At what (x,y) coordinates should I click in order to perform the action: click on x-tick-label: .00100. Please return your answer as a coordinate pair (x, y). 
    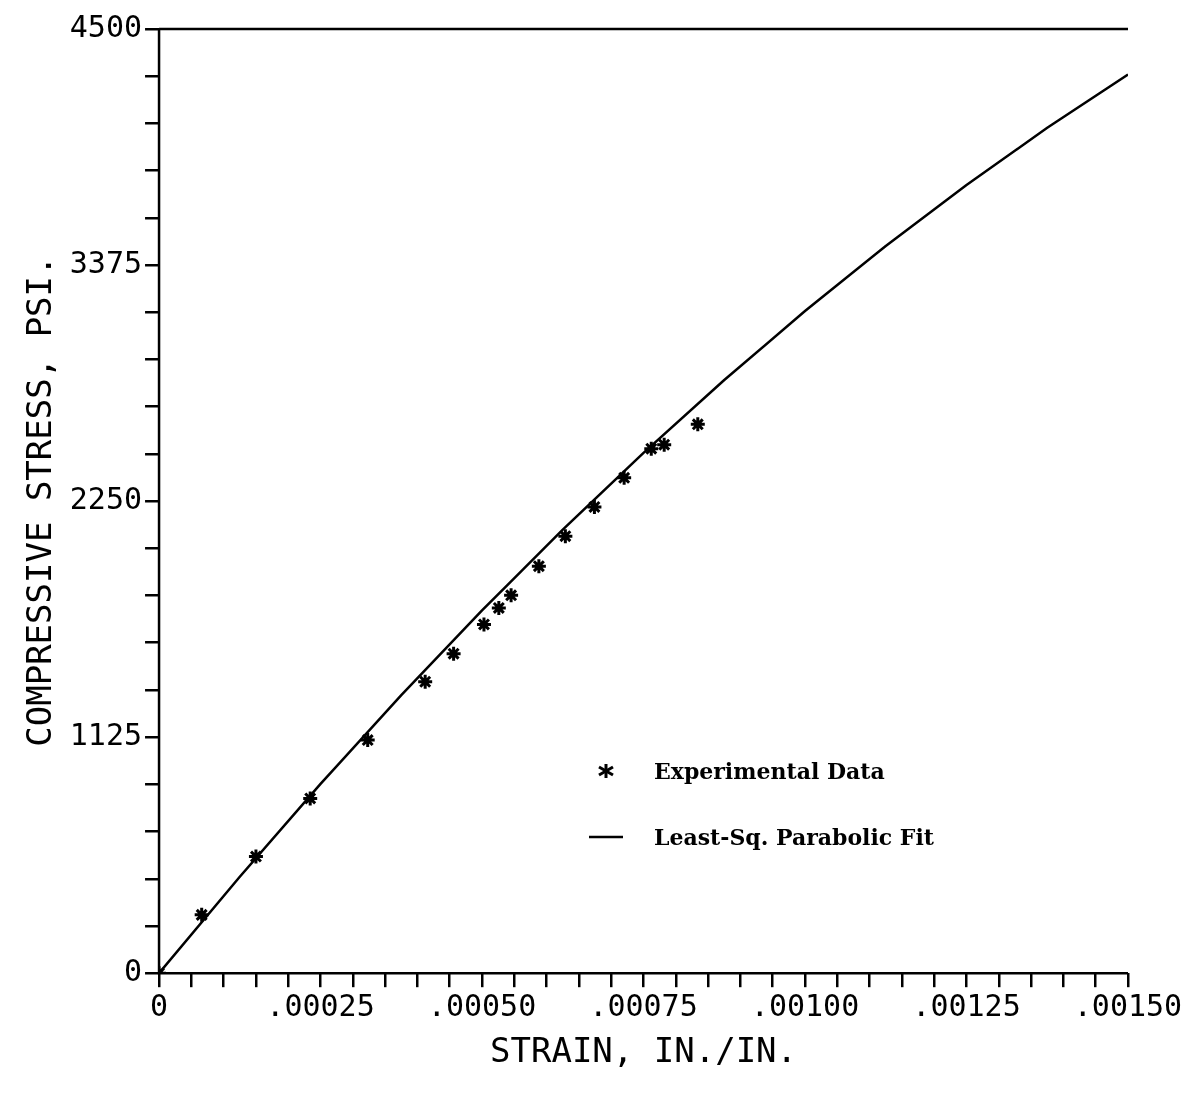
    Looking at the image, I should click on (805, 1005).